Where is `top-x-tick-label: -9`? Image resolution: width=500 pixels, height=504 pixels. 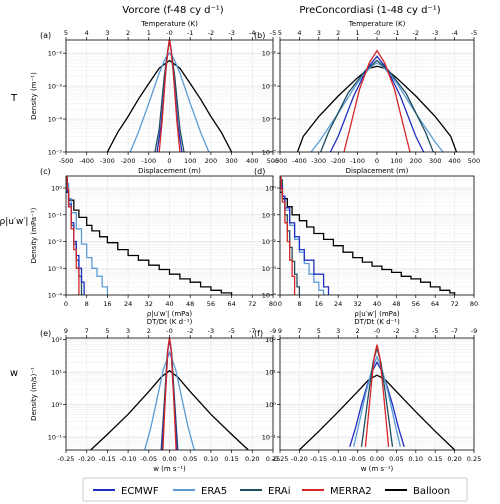
top-x-tick-label: -9 is located at coordinates (273, 331).